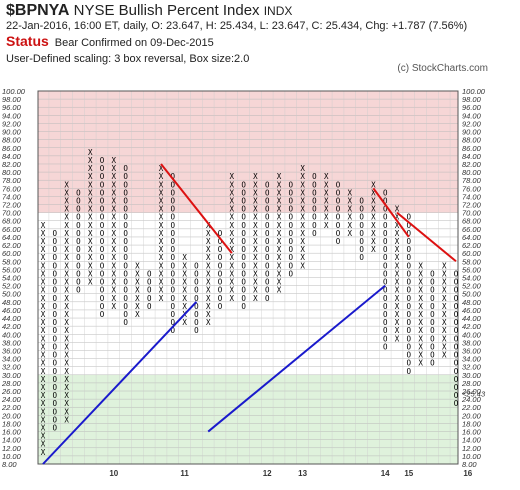 This screenshot has width=520, height=490. I want to click on y-tick-label: 26.00, so click(471, 391).